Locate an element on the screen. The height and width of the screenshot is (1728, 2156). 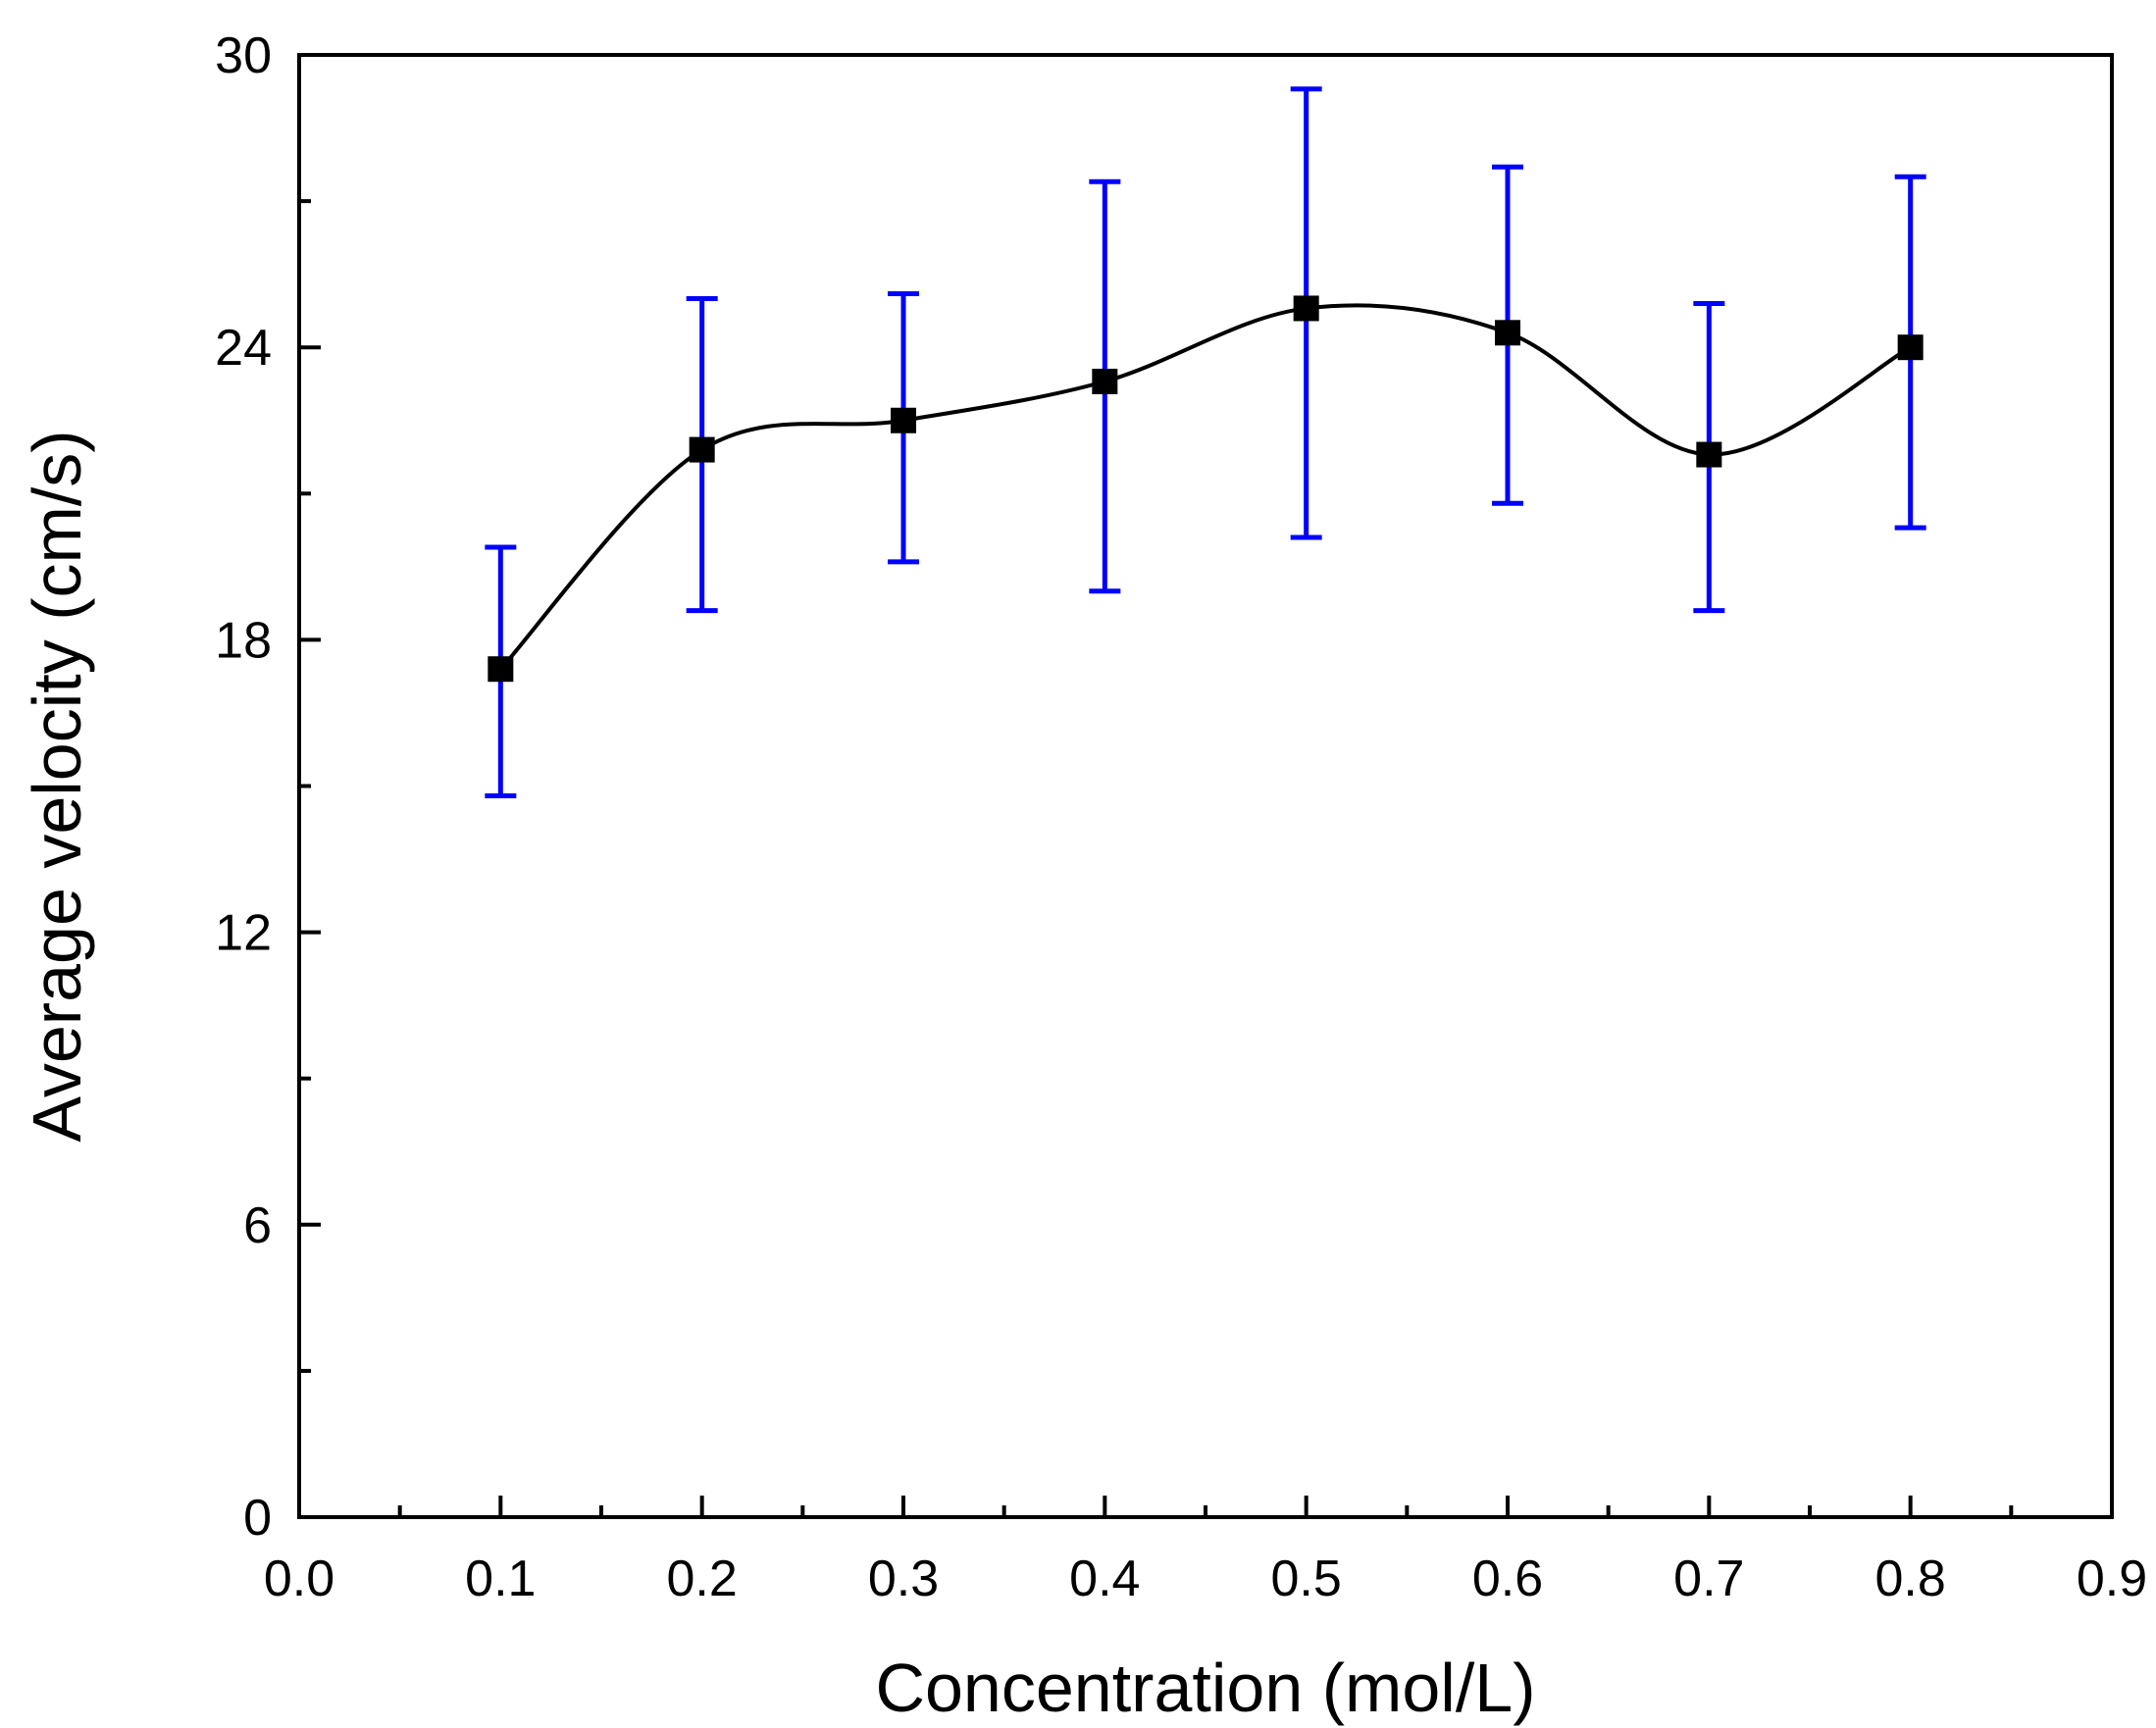
y-tick-label: 18 is located at coordinates (243, 640).